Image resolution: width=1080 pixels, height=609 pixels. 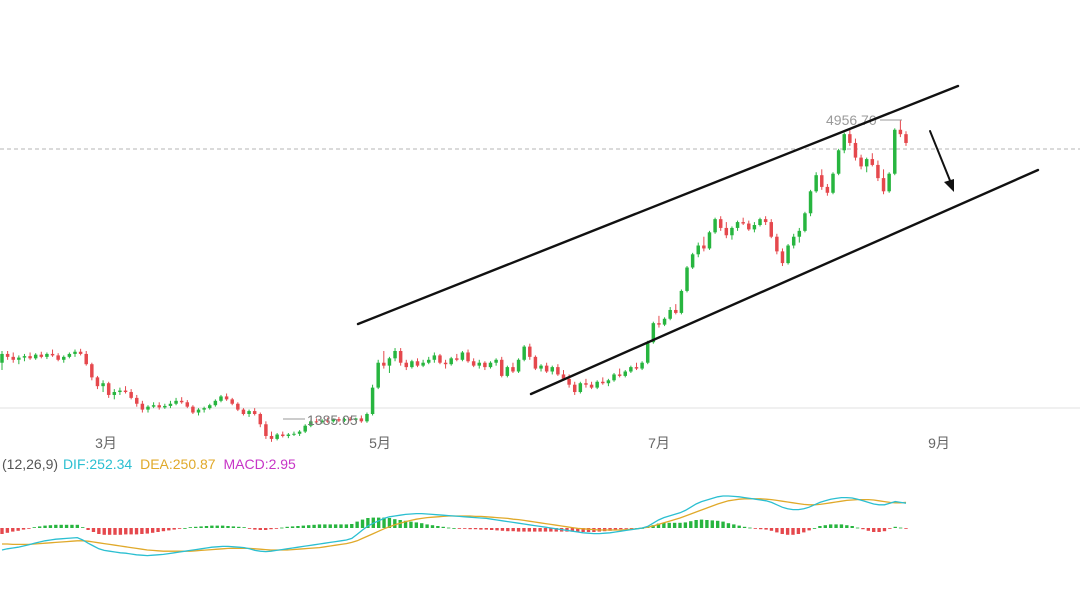 What do you see at coordinates (30, 464) in the screenshot?
I see `macd-params: (12,26,9)` at bounding box center [30, 464].